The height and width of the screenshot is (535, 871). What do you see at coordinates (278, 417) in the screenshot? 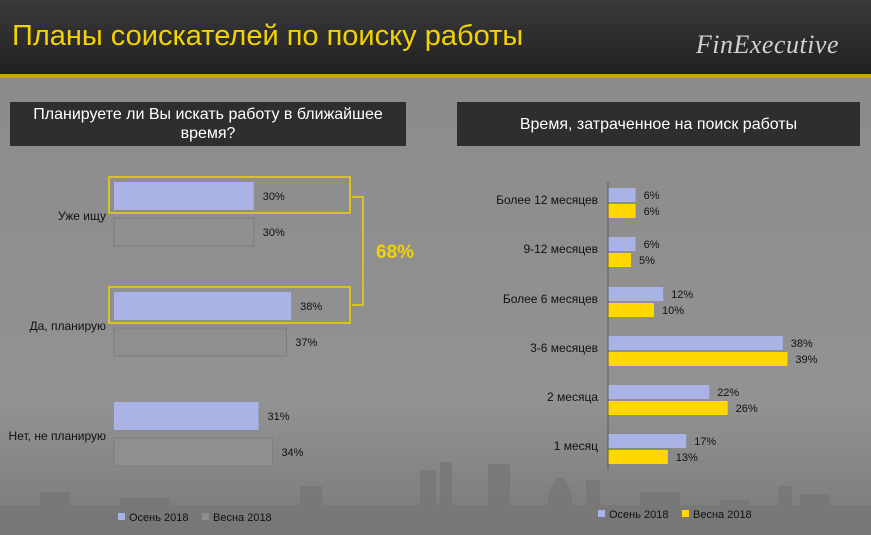
I see `data-label-left-autumn-2: 31%` at bounding box center [278, 417].